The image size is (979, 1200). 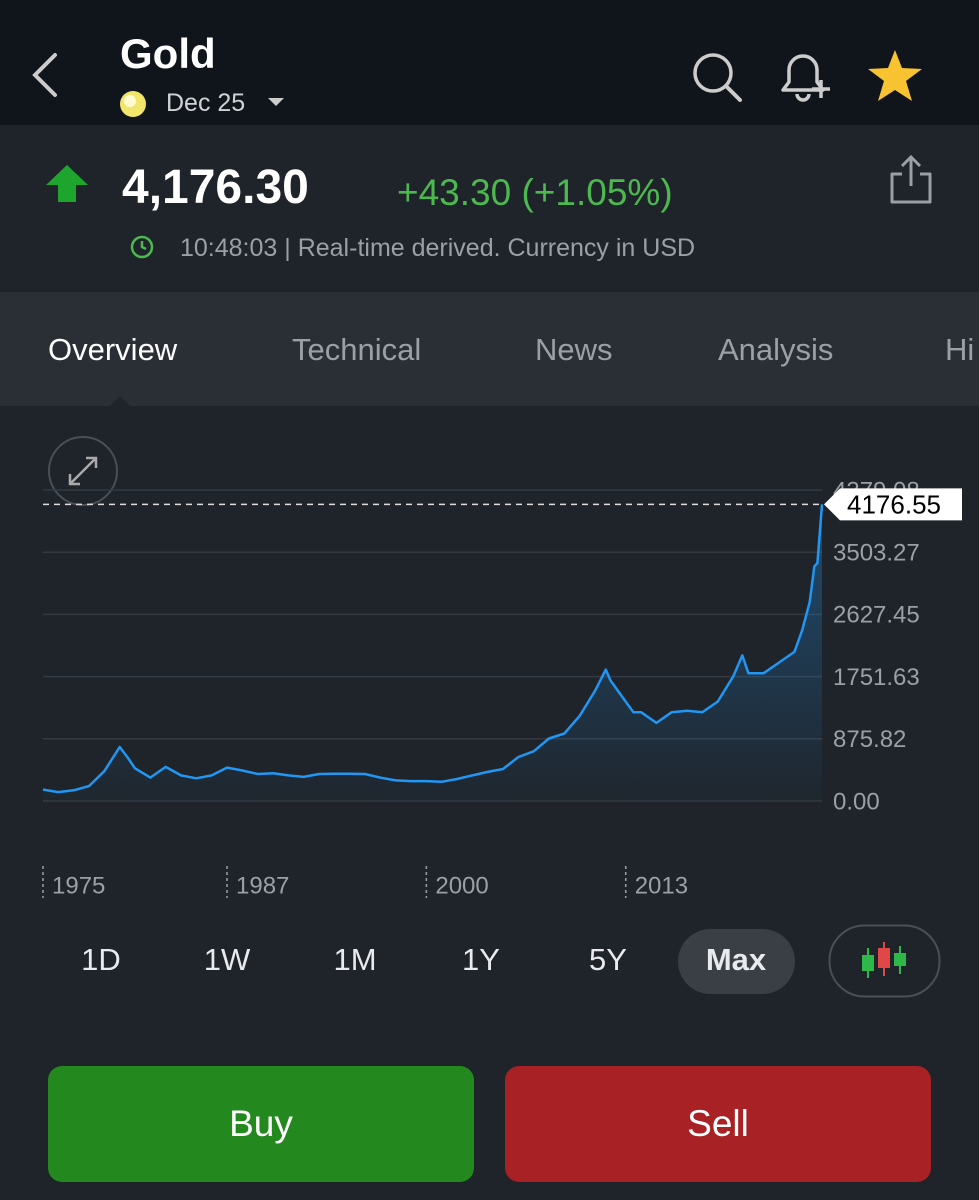 What do you see at coordinates (78, 885) in the screenshot?
I see `x-tick-label: 1975` at bounding box center [78, 885].